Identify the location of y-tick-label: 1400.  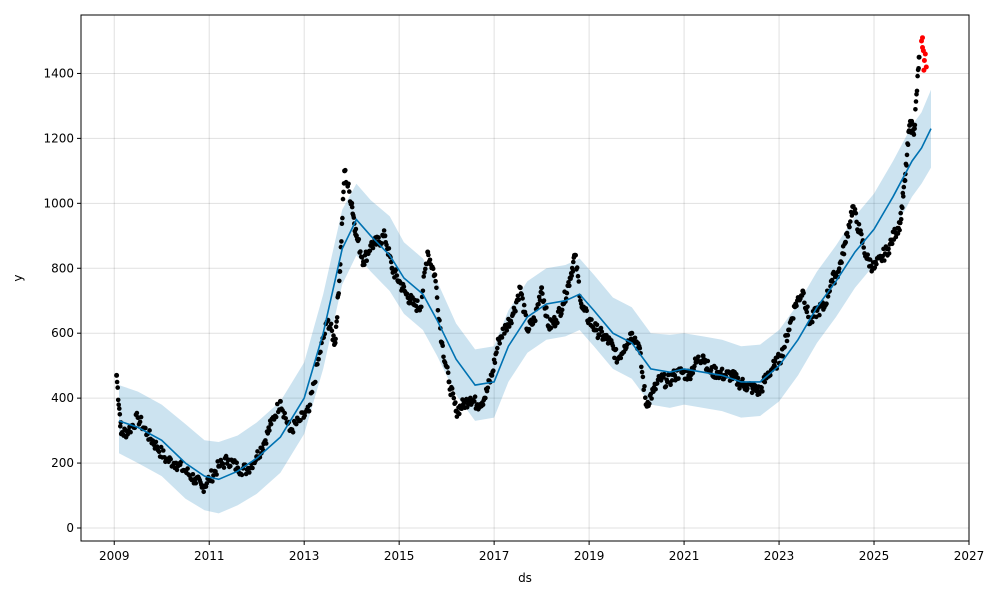
(58, 73).